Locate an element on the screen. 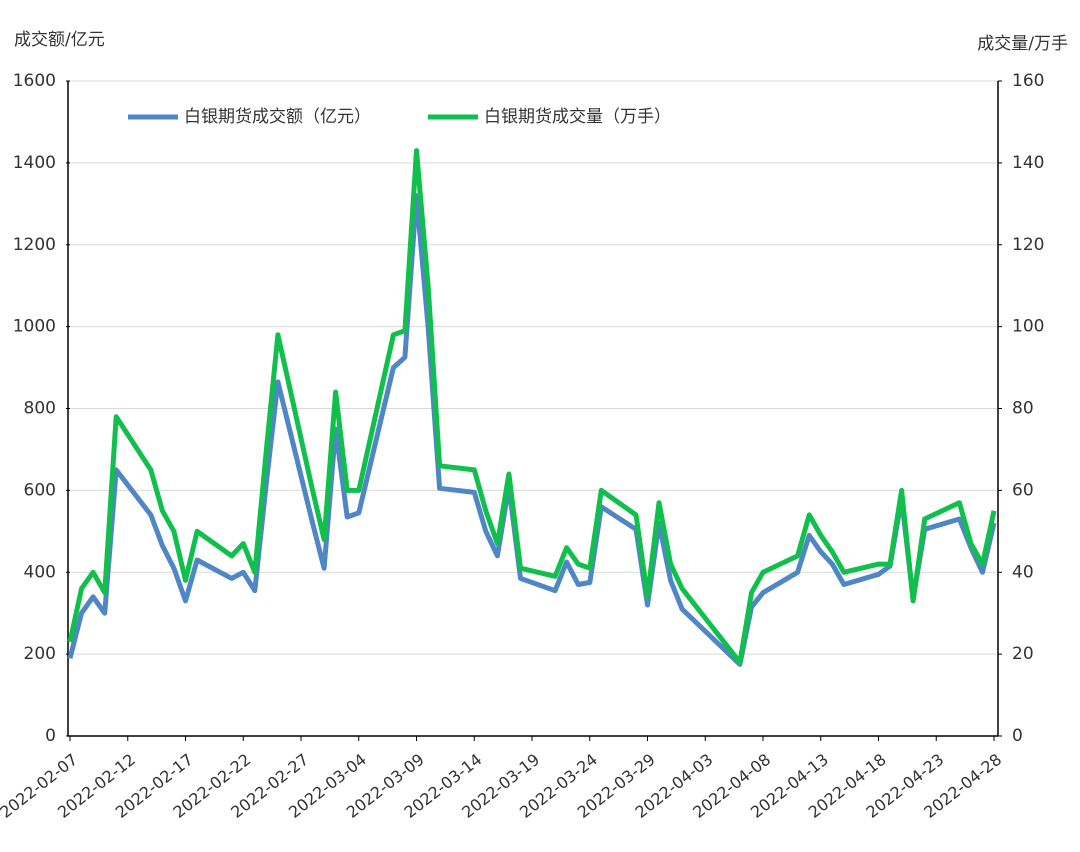 The height and width of the screenshot is (852, 1080). y2-tick-label: 160 is located at coordinates (1028, 81).